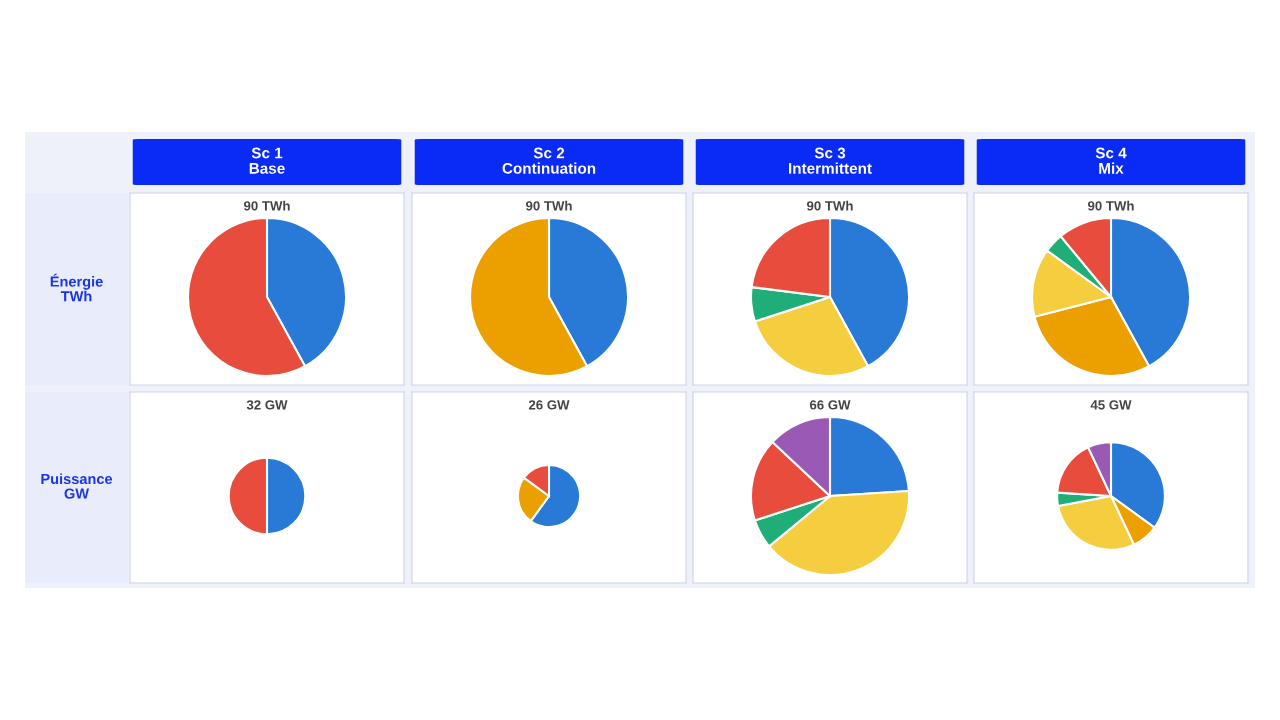 This screenshot has height=720, width=1280. I want to click on text: Sc 2 Continuation, so click(549, 160).